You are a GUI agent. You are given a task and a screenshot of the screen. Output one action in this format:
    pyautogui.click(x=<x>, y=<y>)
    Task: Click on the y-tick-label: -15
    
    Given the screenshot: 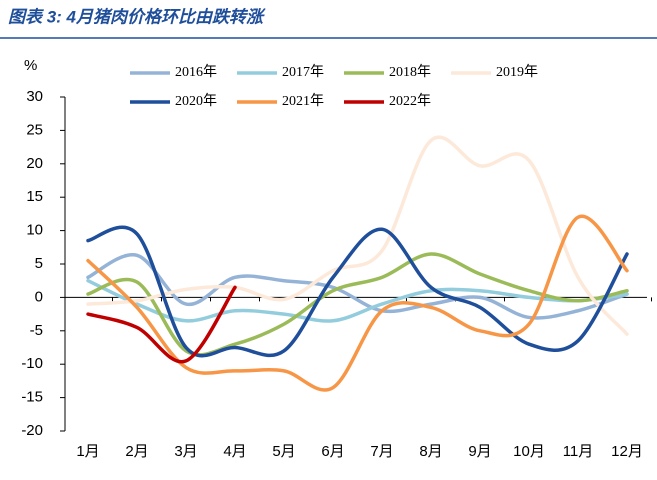 What is the action you would take?
    pyautogui.click(x=32, y=397)
    